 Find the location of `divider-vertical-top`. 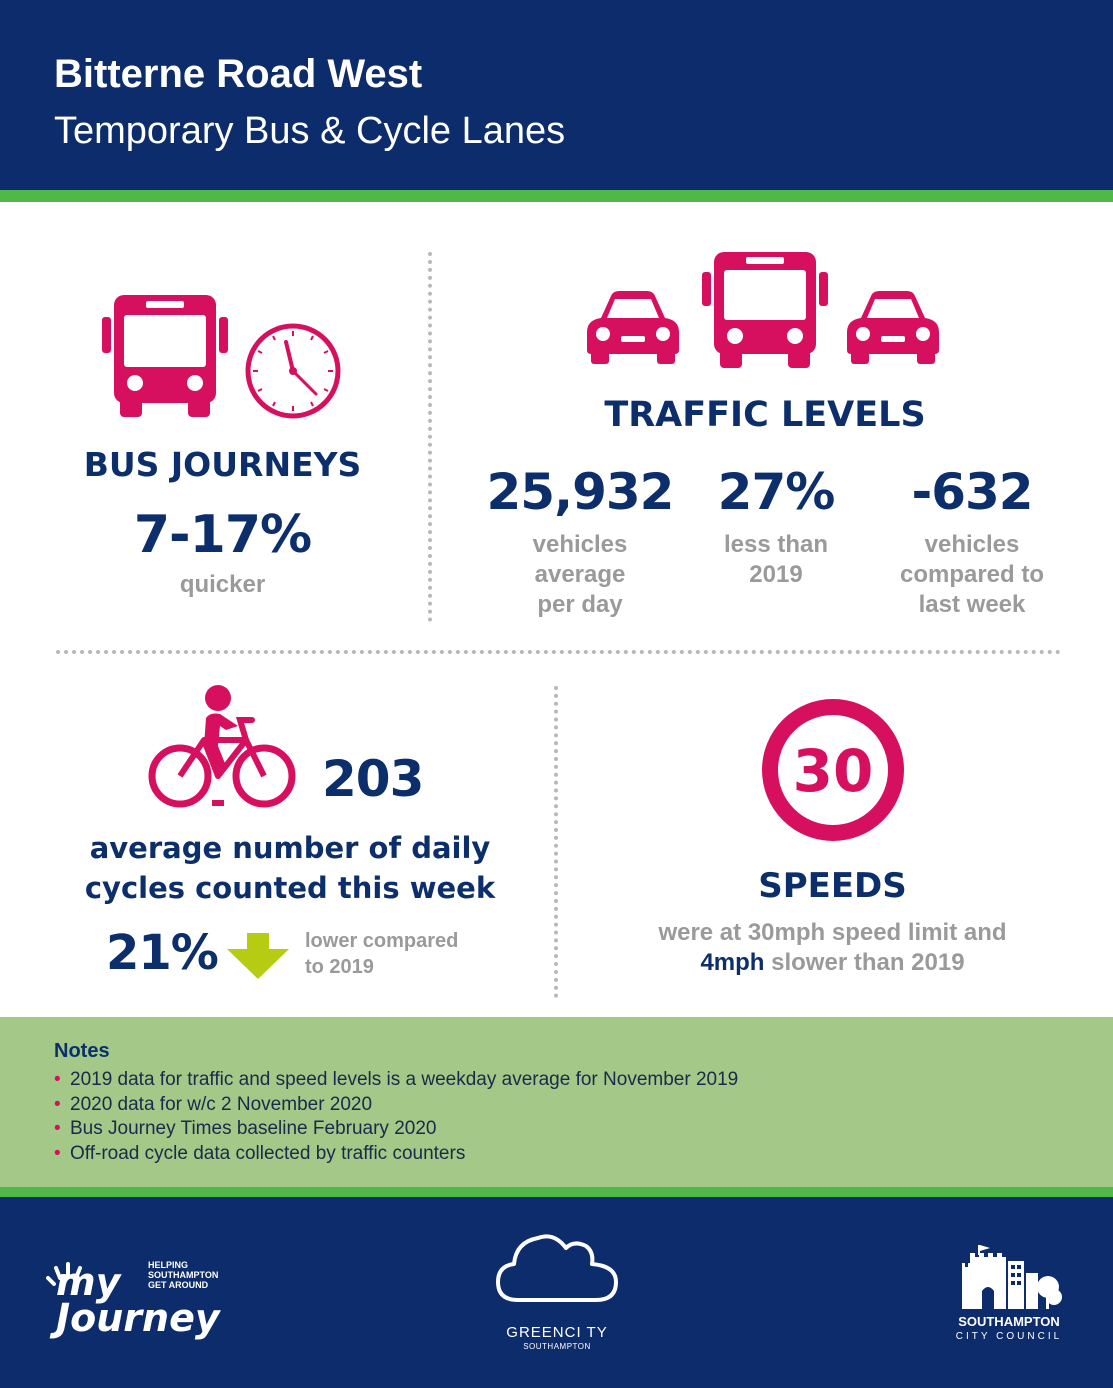

divider-vertical-top is located at coordinates (430, 437).